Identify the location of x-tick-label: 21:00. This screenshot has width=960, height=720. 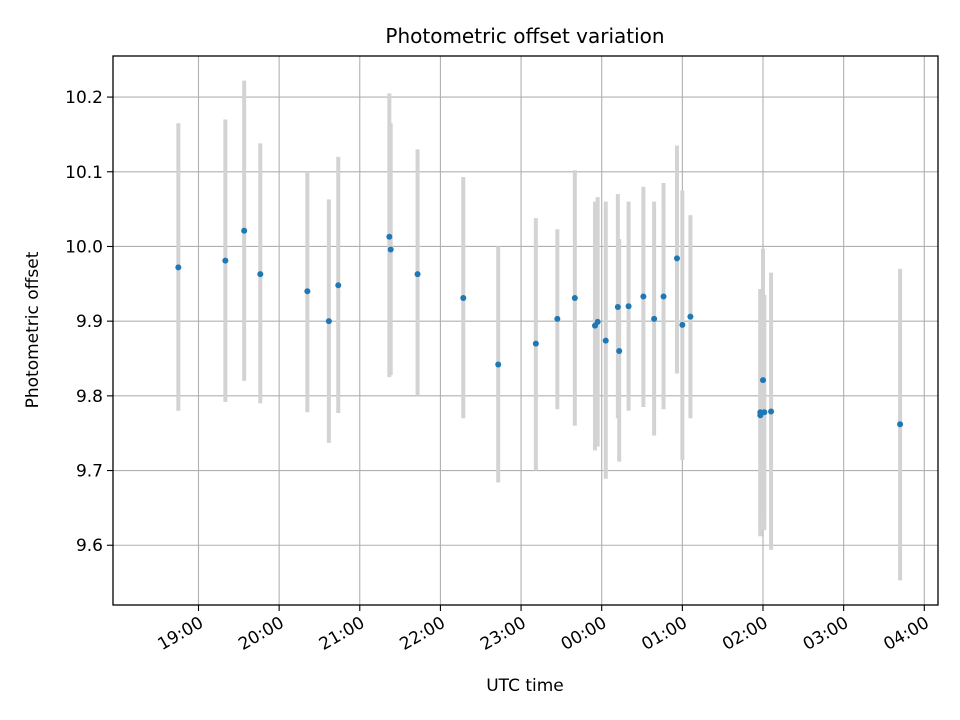
(342, 634).